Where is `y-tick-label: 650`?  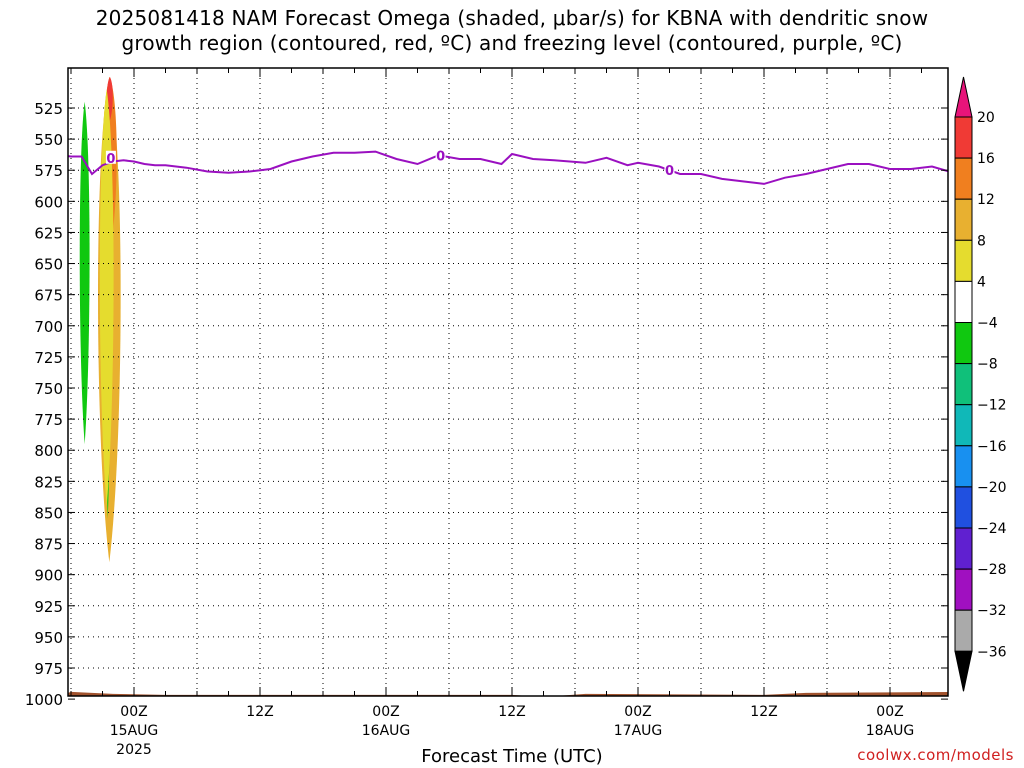 y-tick-label: 650 is located at coordinates (48, 265).